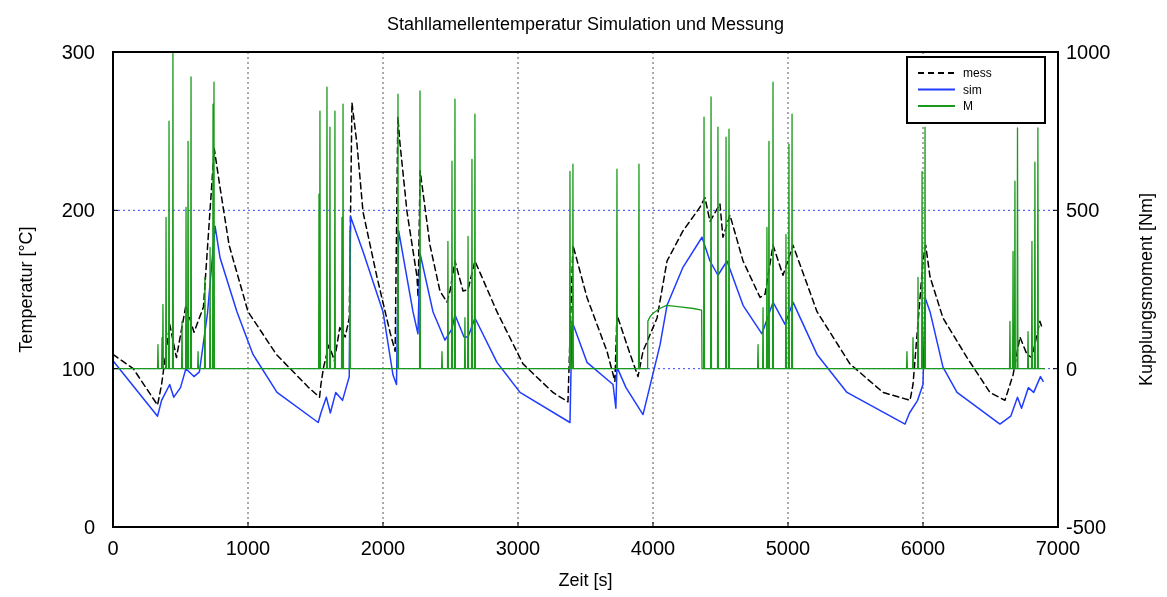 Image resolution: width=1167 pixels, height=597 pixels. What do you see at coordinates (968, 106) in the screenshot?
I see `legend-label: M` at bounding box center [968, 106].